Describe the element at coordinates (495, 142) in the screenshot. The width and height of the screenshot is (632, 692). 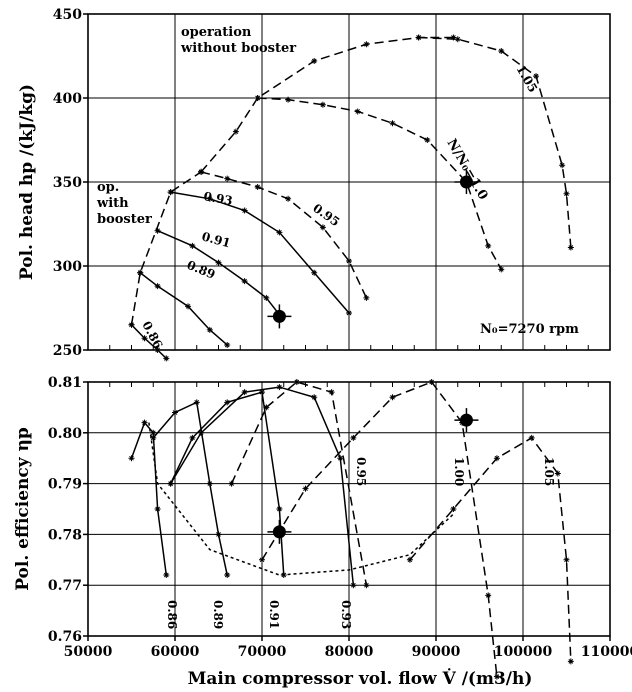
I see `series-line-1.05` at that location.